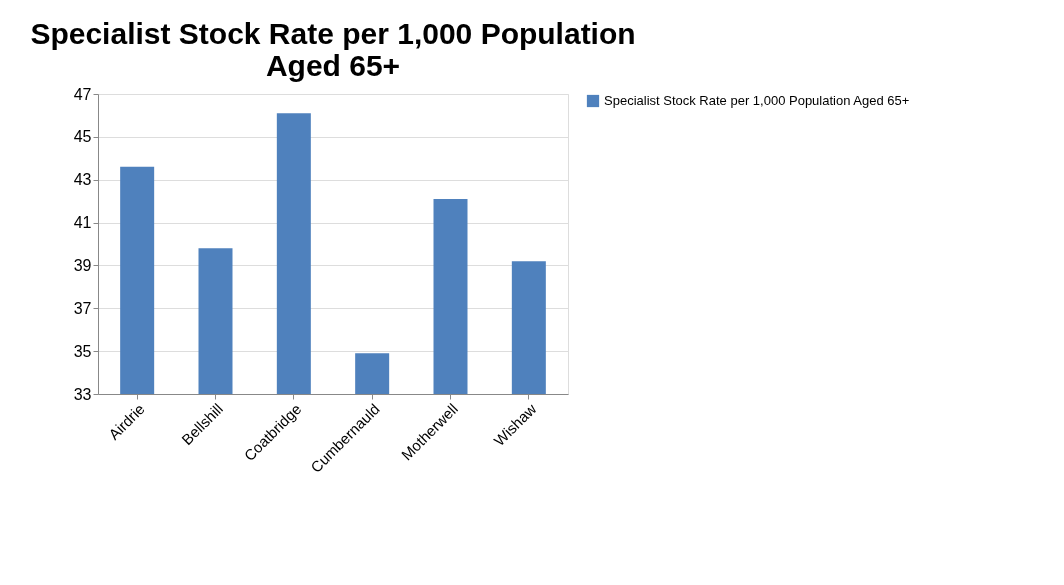 The width and height of the screenshot is (1064, 585). I want to click on y-tick-label: 33, so click(82, 394).